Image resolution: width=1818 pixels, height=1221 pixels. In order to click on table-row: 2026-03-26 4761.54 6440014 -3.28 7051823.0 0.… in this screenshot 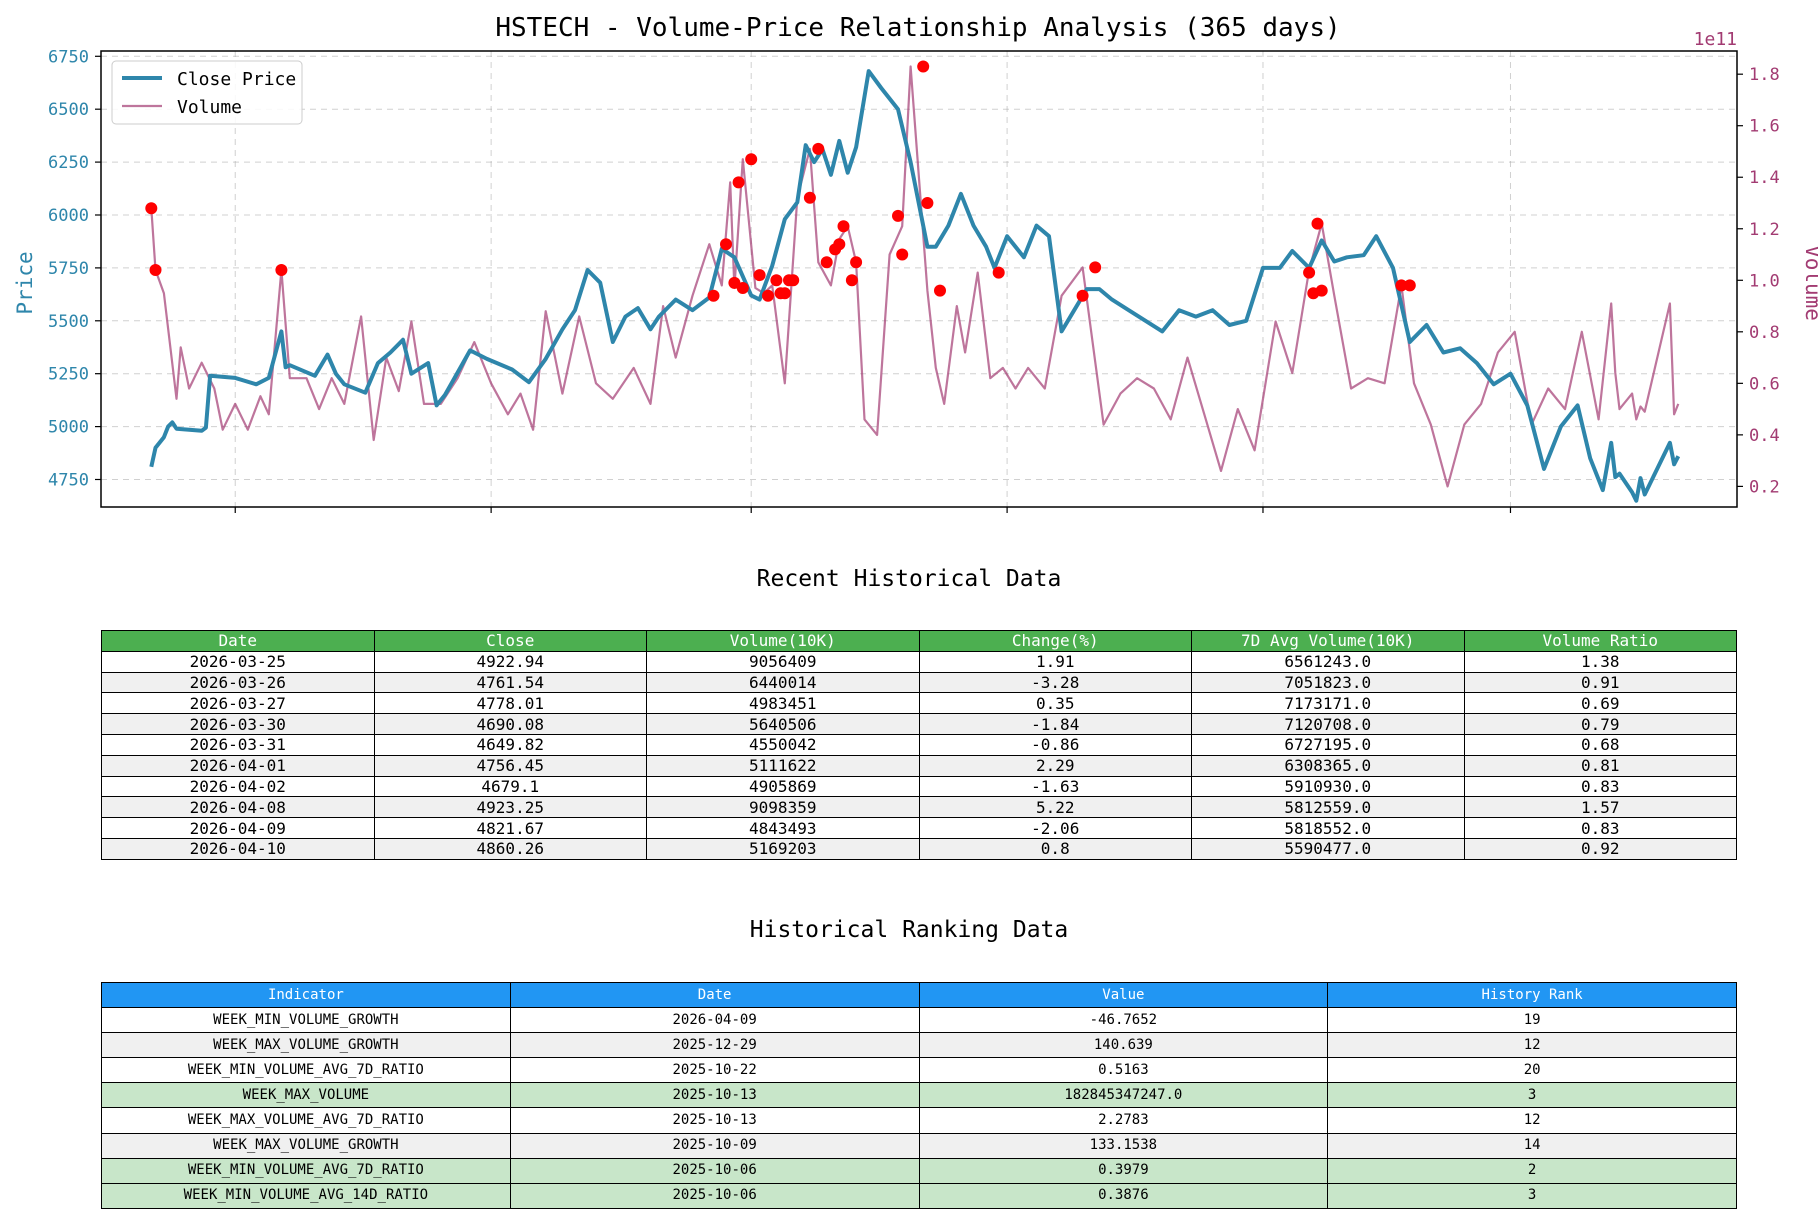, I will do `click(919, 682)`.